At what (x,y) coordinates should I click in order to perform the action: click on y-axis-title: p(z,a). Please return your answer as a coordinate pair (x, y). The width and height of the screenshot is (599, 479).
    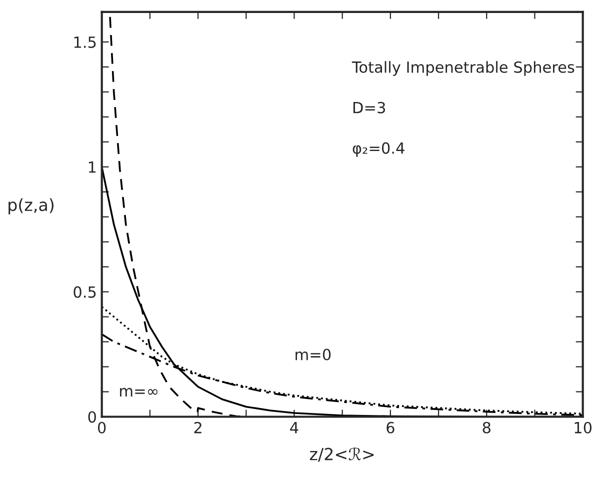
    Looking at the image, I should click on (31, 206).